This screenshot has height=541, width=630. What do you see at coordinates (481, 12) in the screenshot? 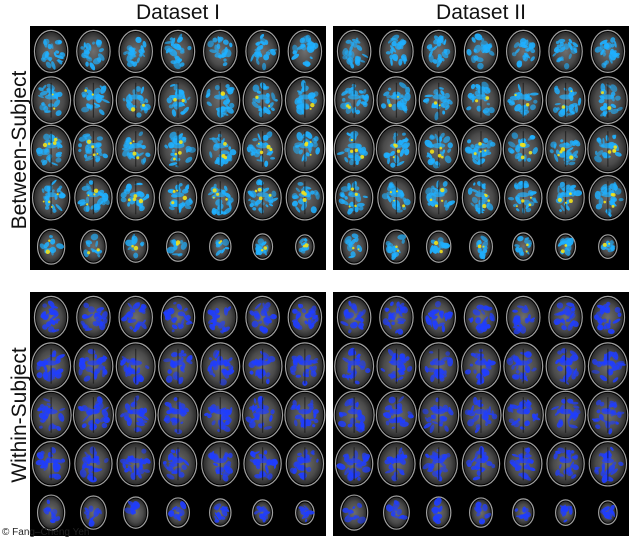
I see `column-title-dataset-2: Dataset II` at bounding box center [481, 12].